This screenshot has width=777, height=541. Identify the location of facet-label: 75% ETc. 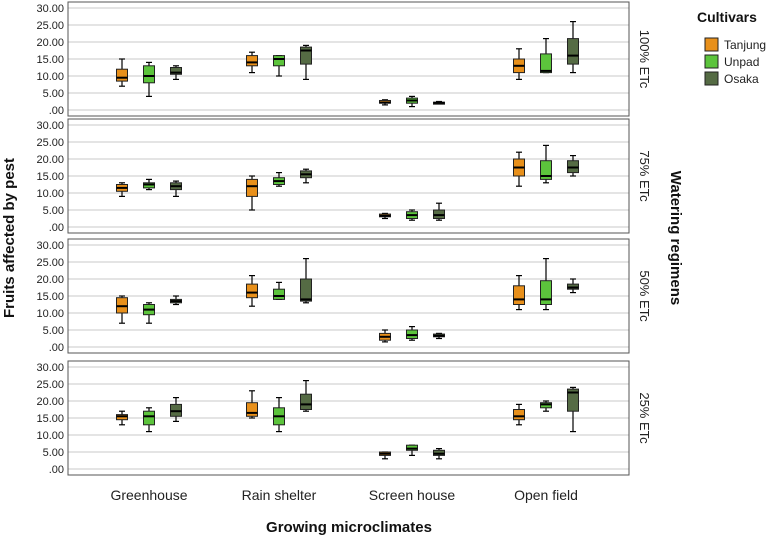
(644, 176).